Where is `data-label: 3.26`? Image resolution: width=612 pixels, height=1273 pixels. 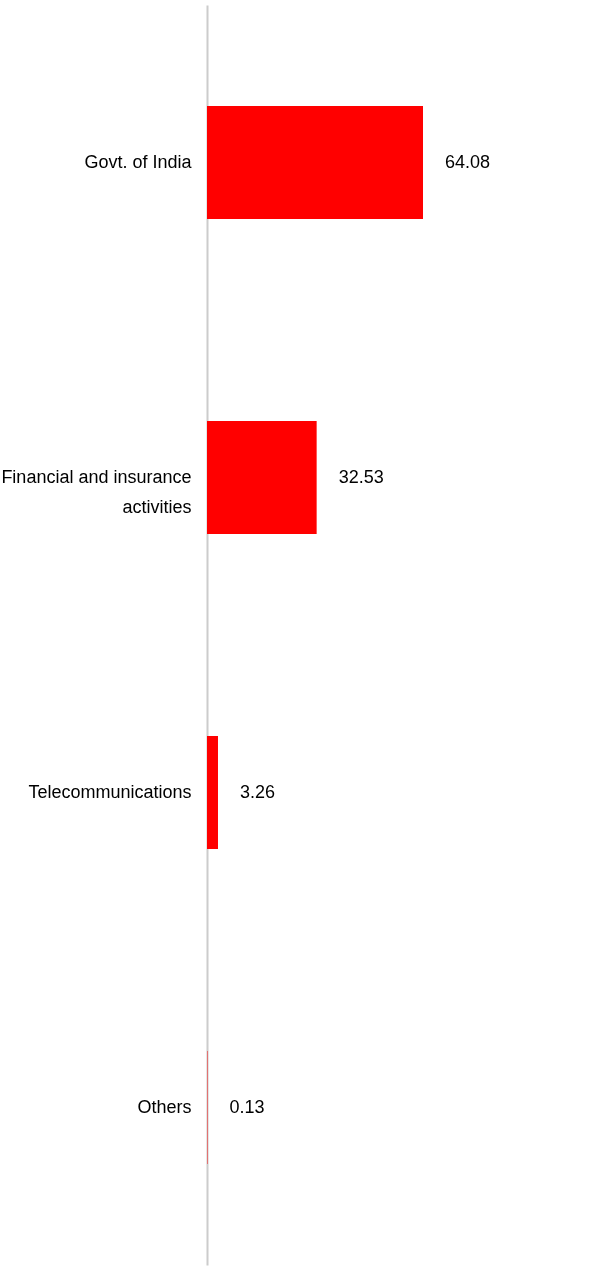
data-label: 3.26 is located at coordinates (257, 791).